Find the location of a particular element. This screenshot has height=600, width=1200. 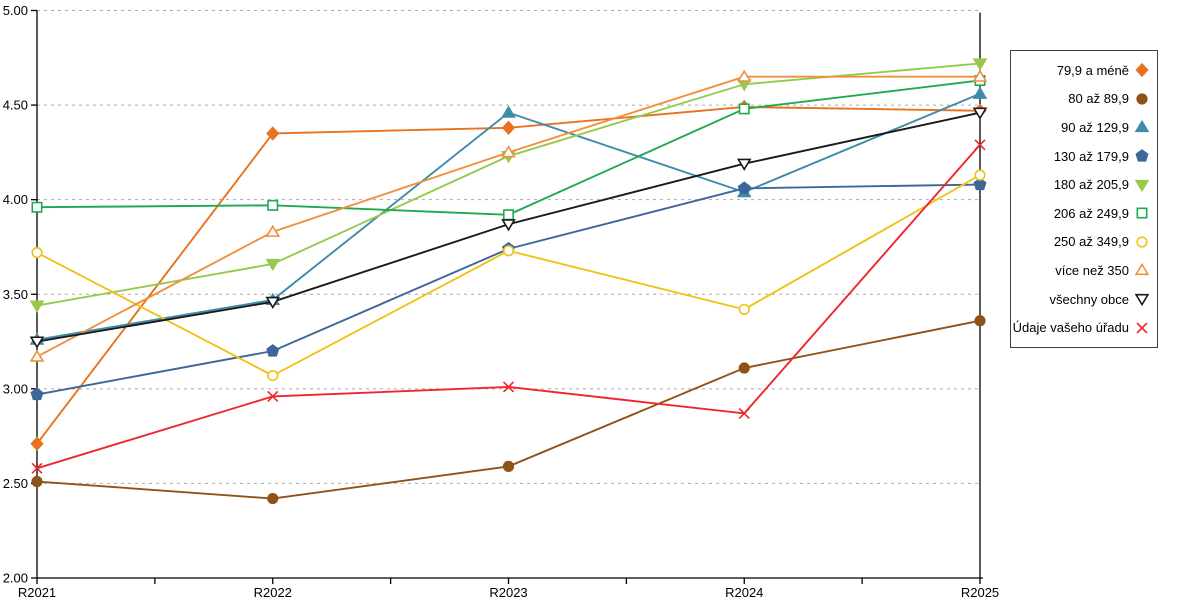

legend-item: 79,9 a méně is located at coordinates (1084, 70).